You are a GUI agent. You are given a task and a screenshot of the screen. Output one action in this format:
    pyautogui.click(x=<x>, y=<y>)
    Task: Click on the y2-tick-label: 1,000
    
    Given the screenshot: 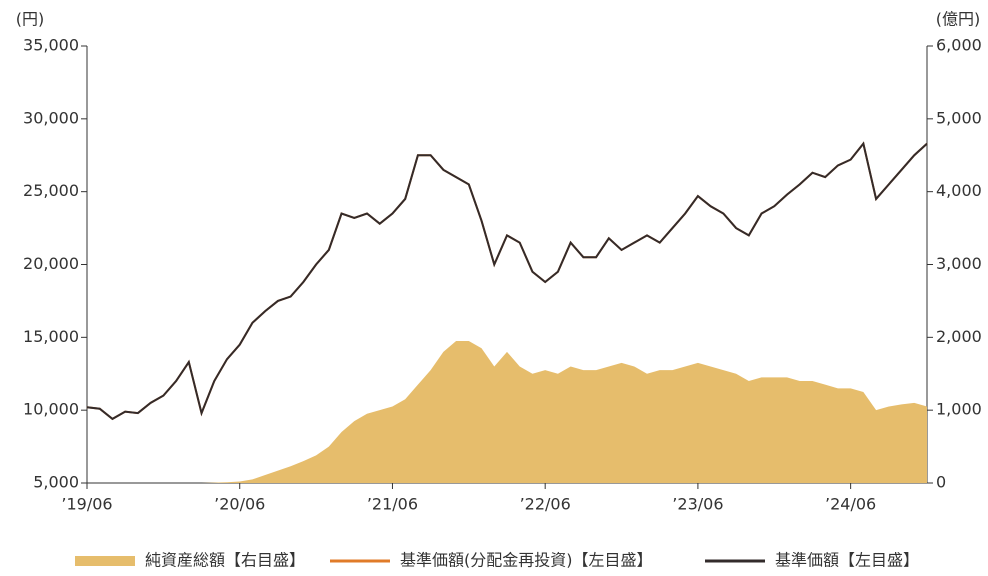 What is the action you would take?
    pyautogui.click(x=959, y=409)
    